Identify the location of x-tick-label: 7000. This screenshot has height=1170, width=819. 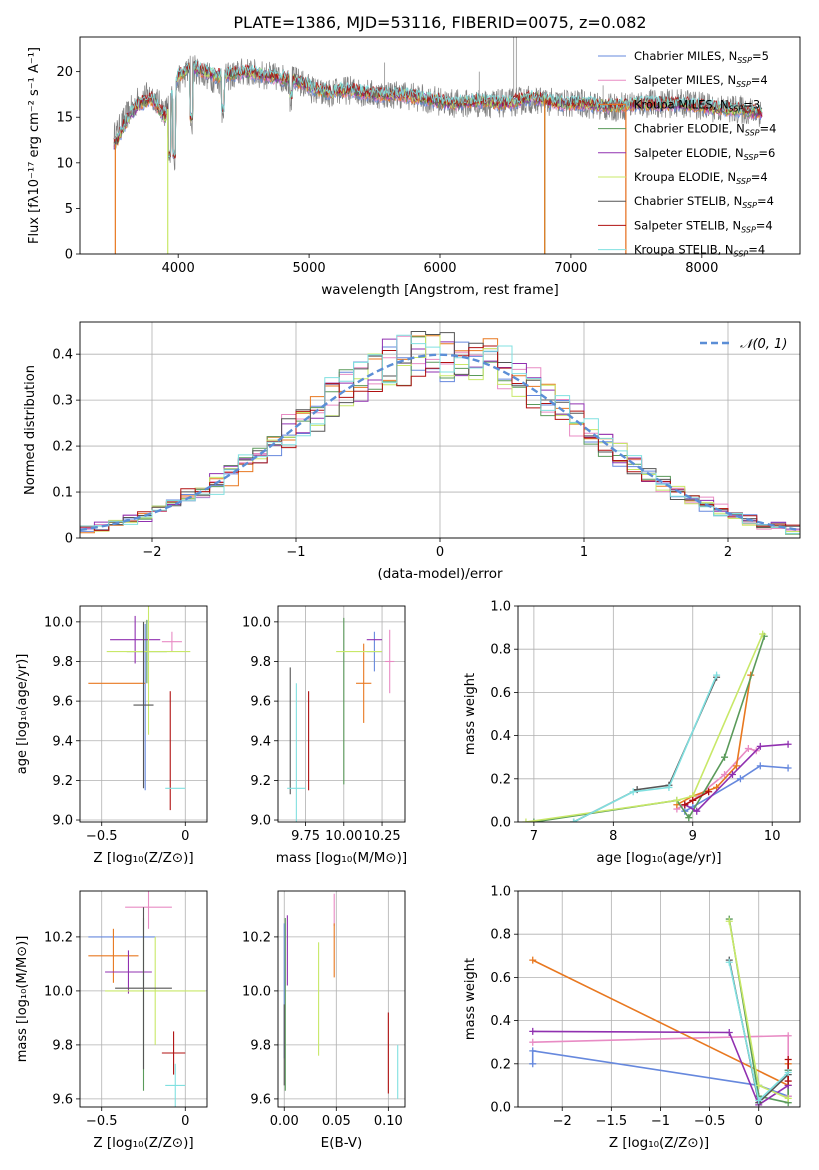
(570, 268).